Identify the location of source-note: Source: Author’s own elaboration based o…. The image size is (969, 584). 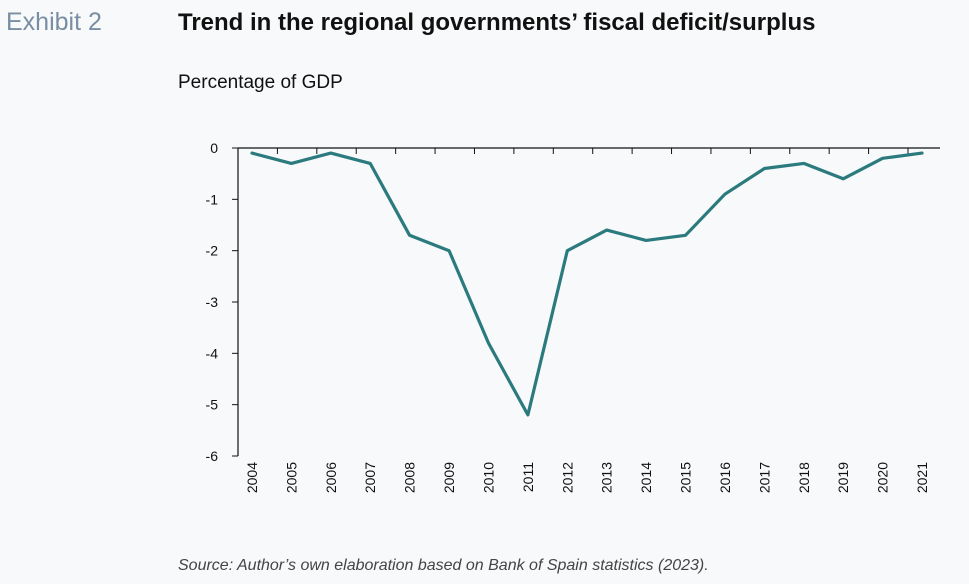
(443, 565).